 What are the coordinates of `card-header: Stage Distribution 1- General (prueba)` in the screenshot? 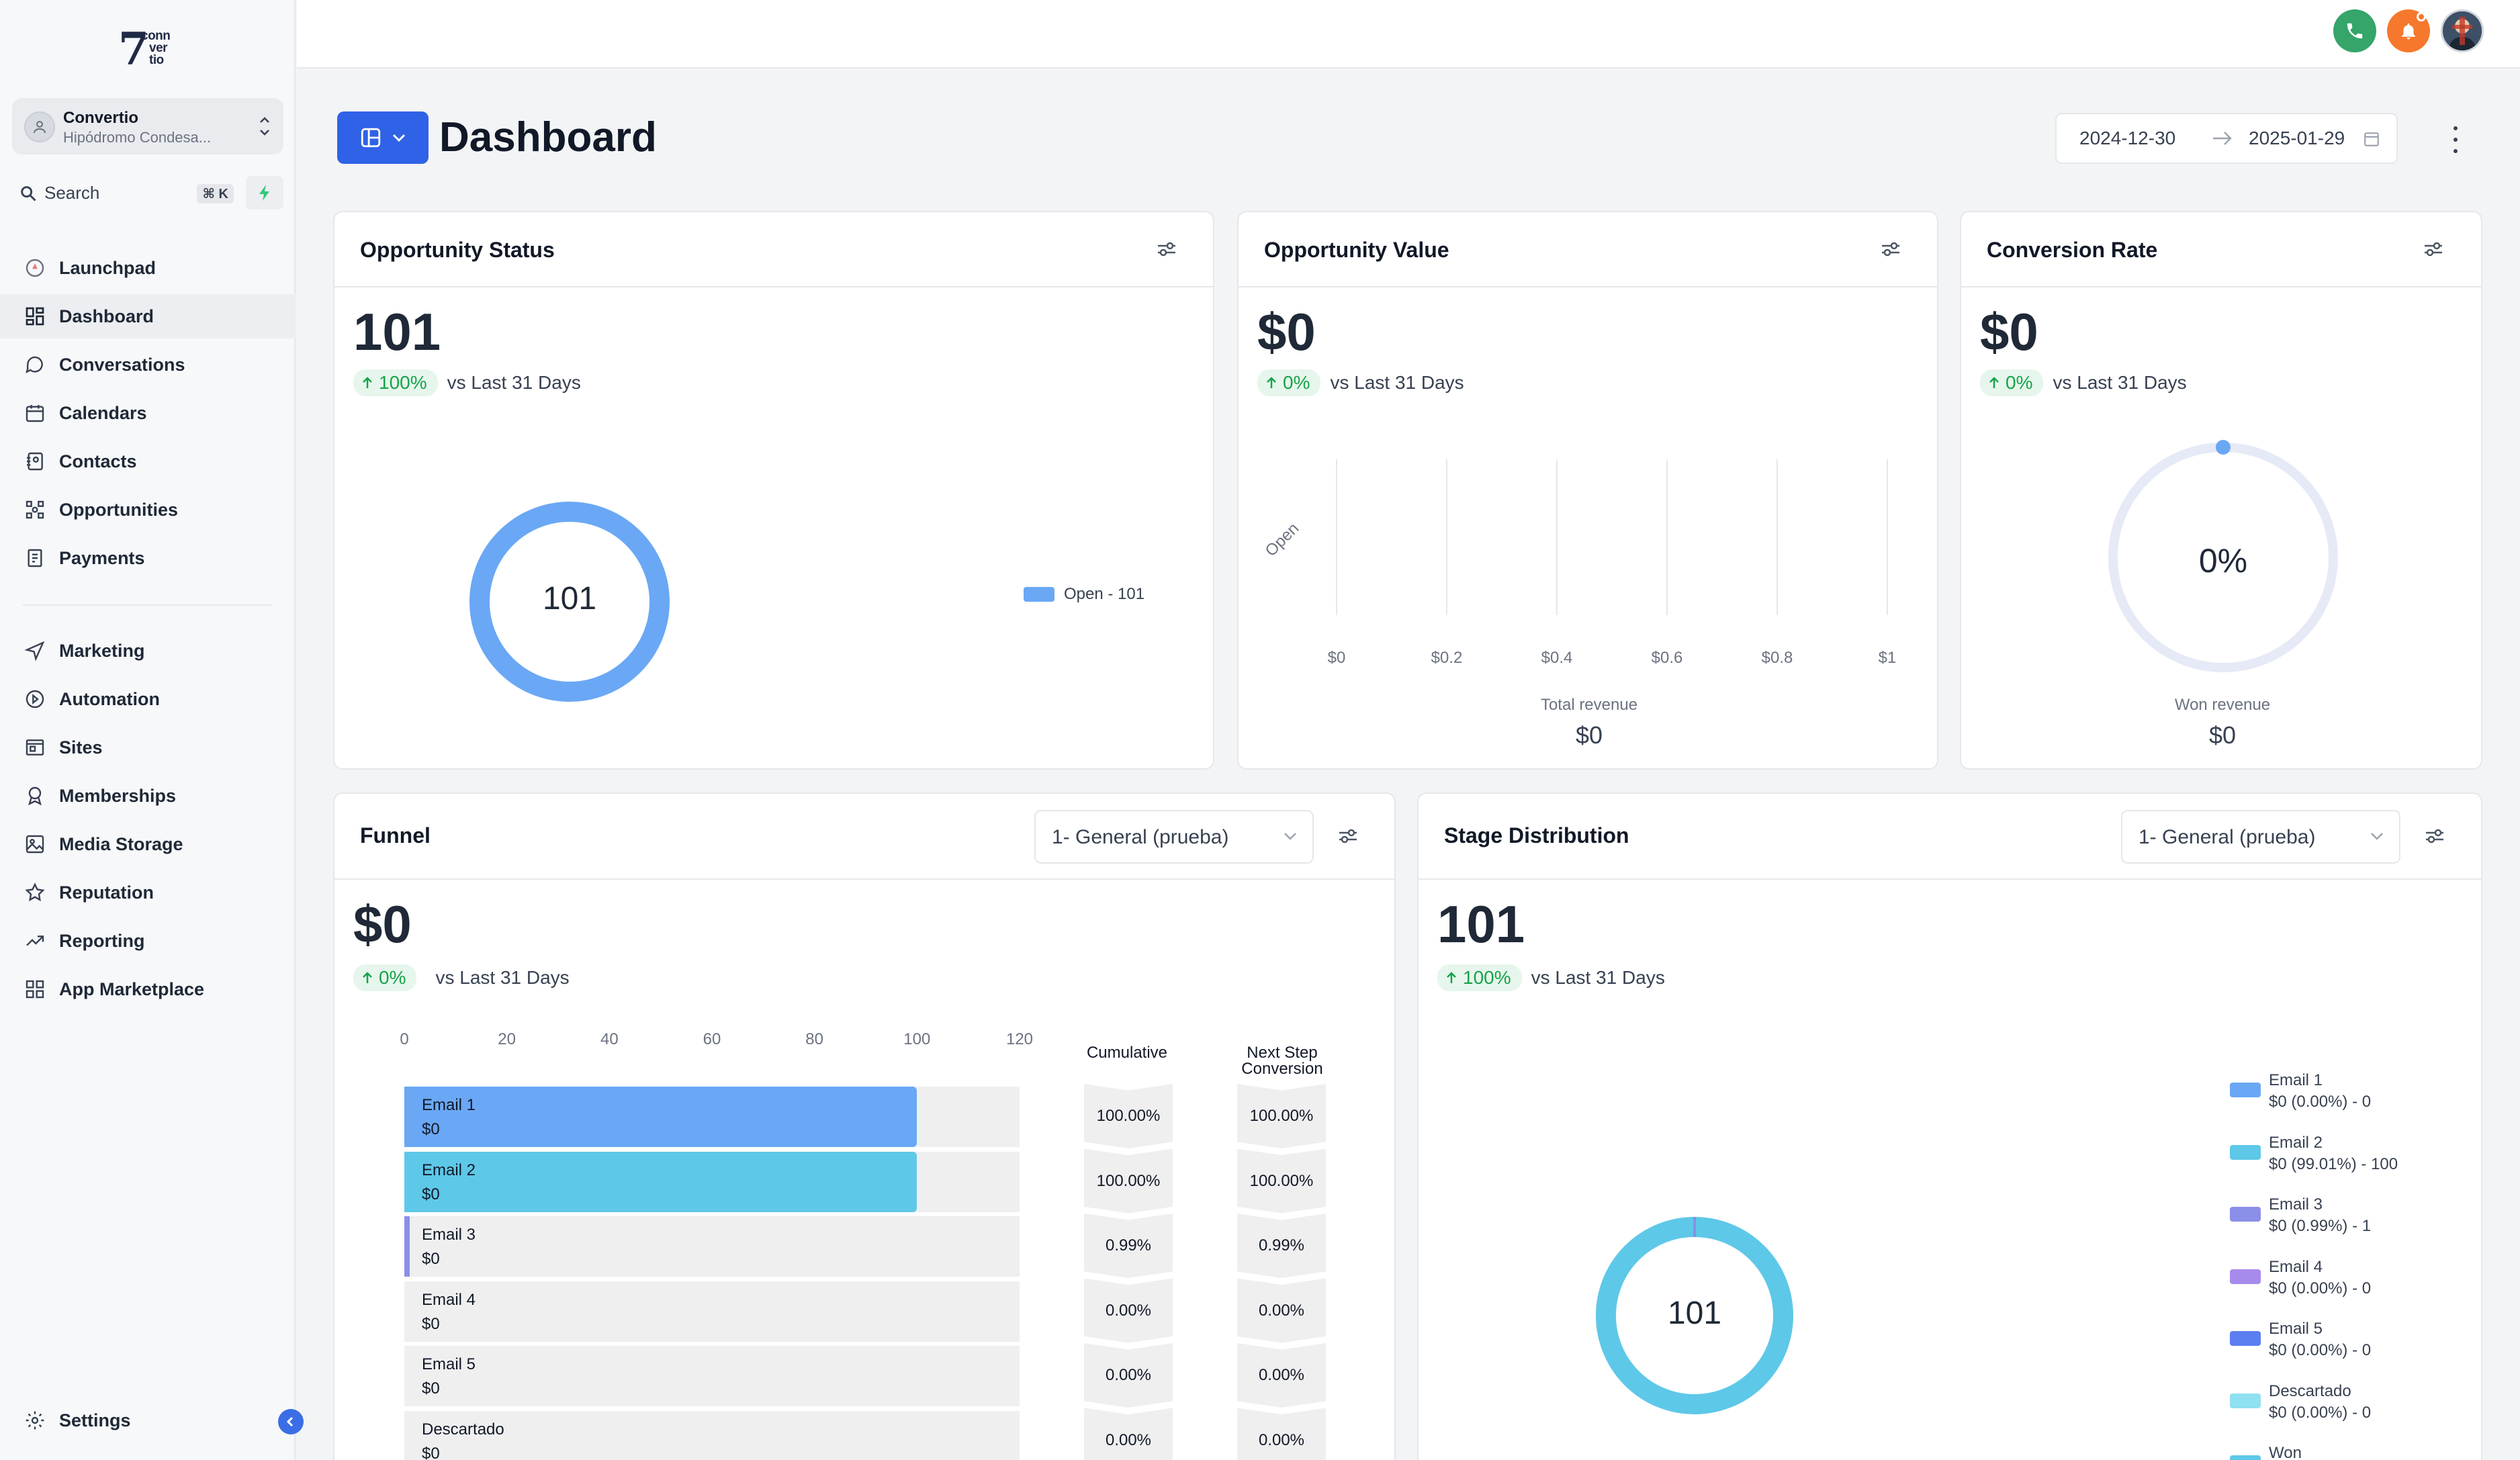 It's located at (1950, 837).